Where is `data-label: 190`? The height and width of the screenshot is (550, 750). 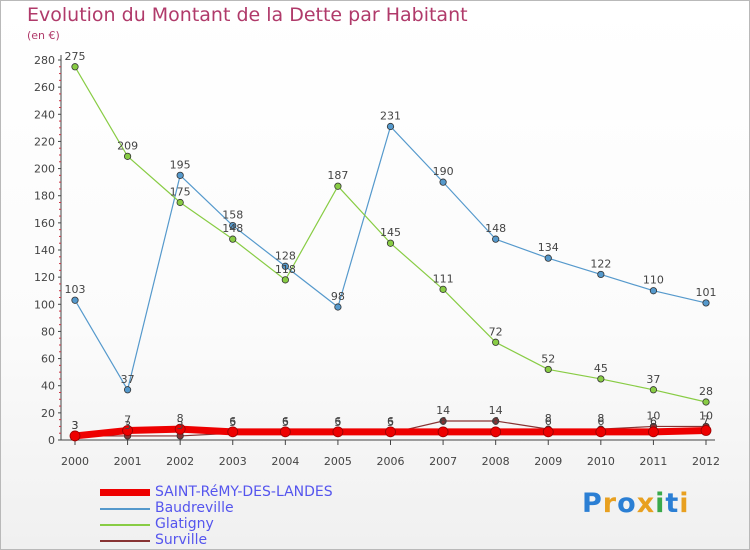
data-label: 190 is located at coordinates (443, 171).